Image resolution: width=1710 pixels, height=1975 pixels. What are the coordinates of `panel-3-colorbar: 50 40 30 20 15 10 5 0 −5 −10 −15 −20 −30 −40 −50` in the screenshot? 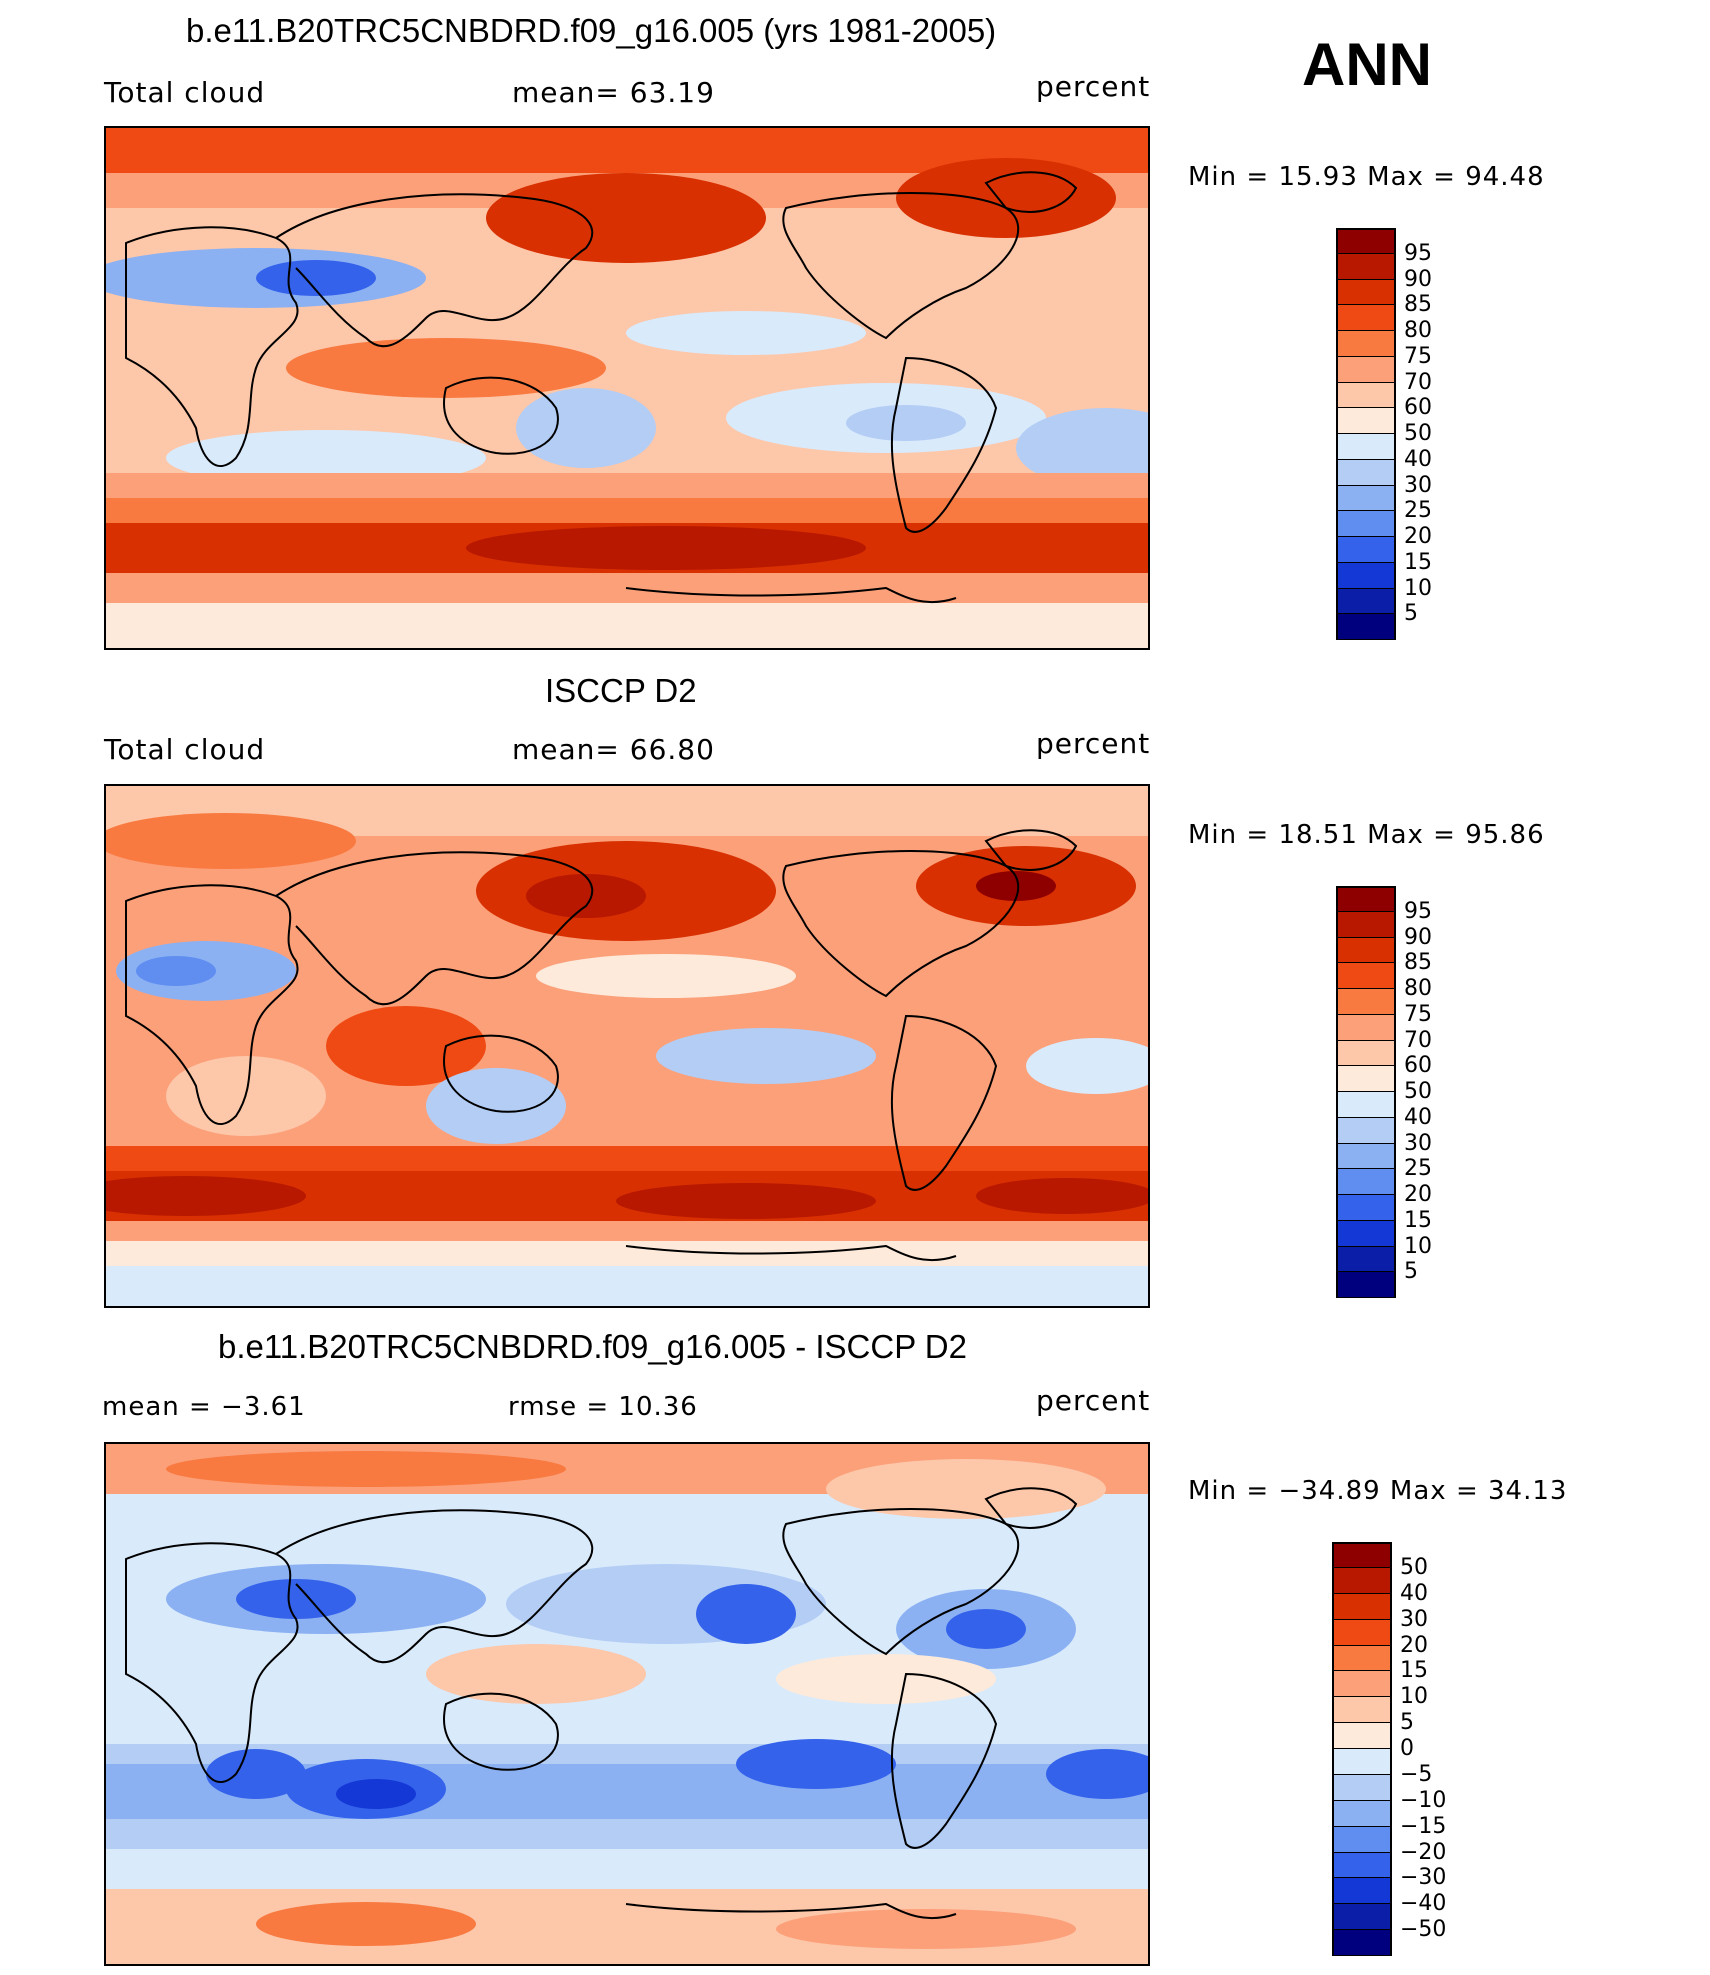 It's located at (1412, 1749).